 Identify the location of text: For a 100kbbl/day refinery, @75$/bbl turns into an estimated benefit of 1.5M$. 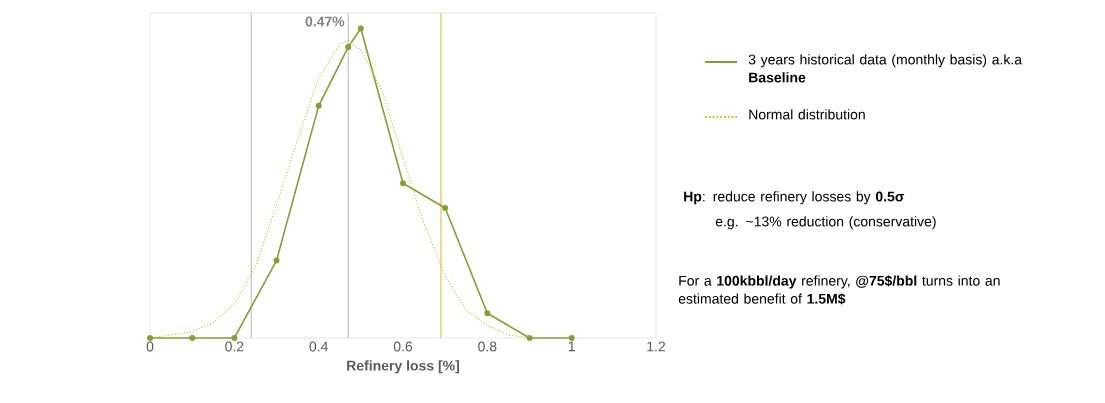
(839, 290).